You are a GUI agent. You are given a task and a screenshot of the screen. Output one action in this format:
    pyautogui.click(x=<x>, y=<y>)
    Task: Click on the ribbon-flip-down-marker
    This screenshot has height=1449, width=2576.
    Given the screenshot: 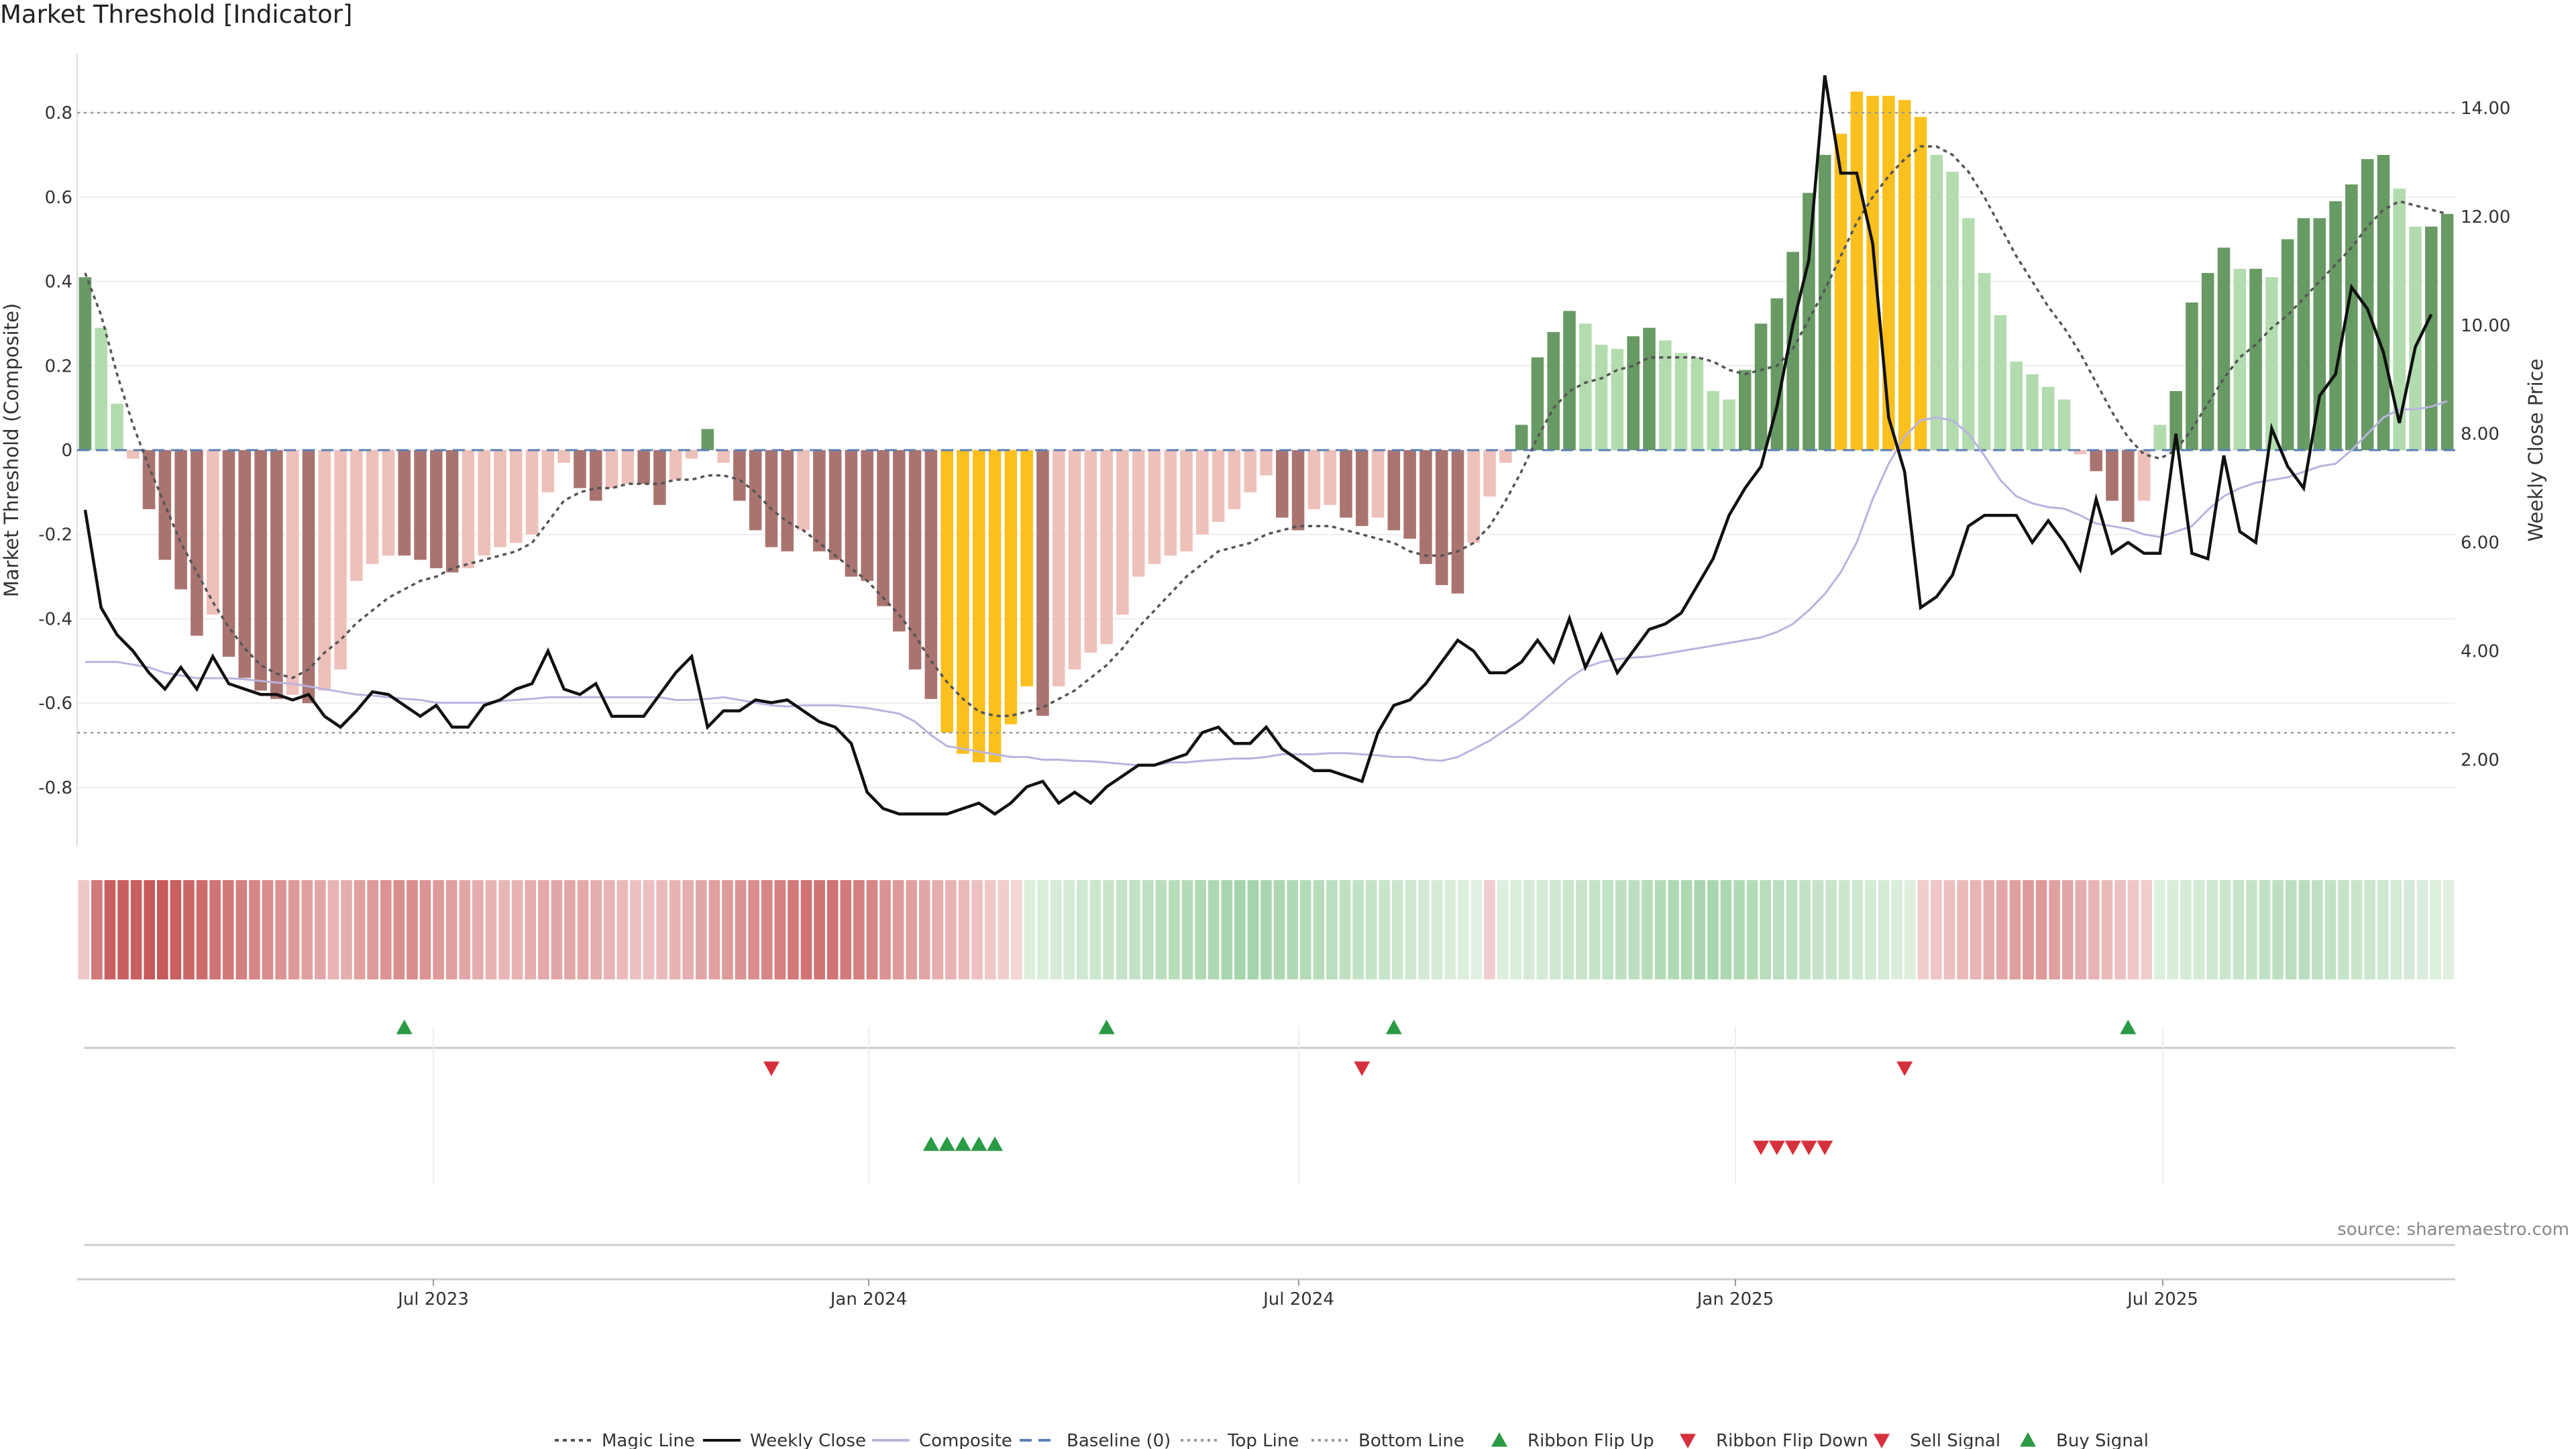 What is the action you would take?
    pyautogui.click(x=1904, y=1068)
    